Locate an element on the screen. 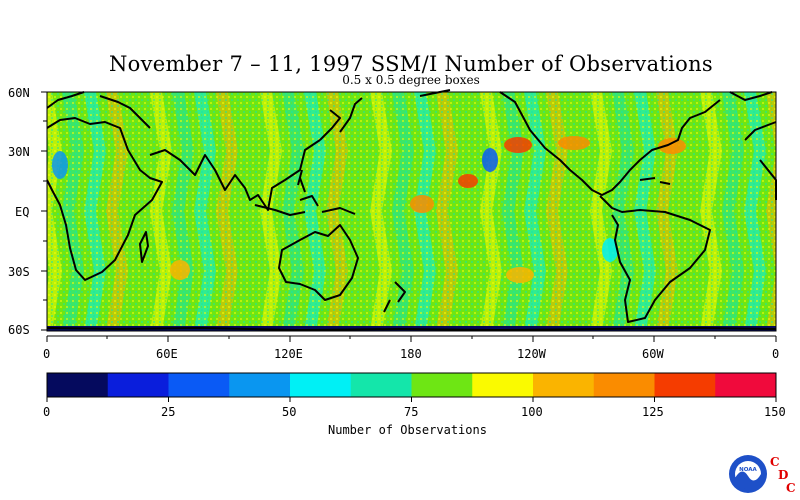  lat-label-60n: 60N is located at coordinates (19, 93).